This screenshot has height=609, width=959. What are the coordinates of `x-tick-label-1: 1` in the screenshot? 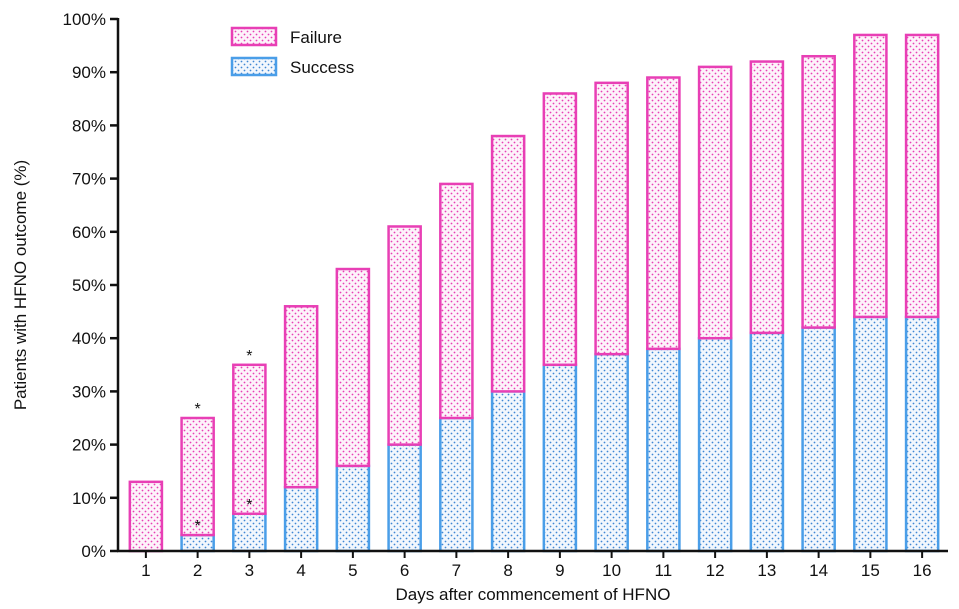 It's located at (145, 570).